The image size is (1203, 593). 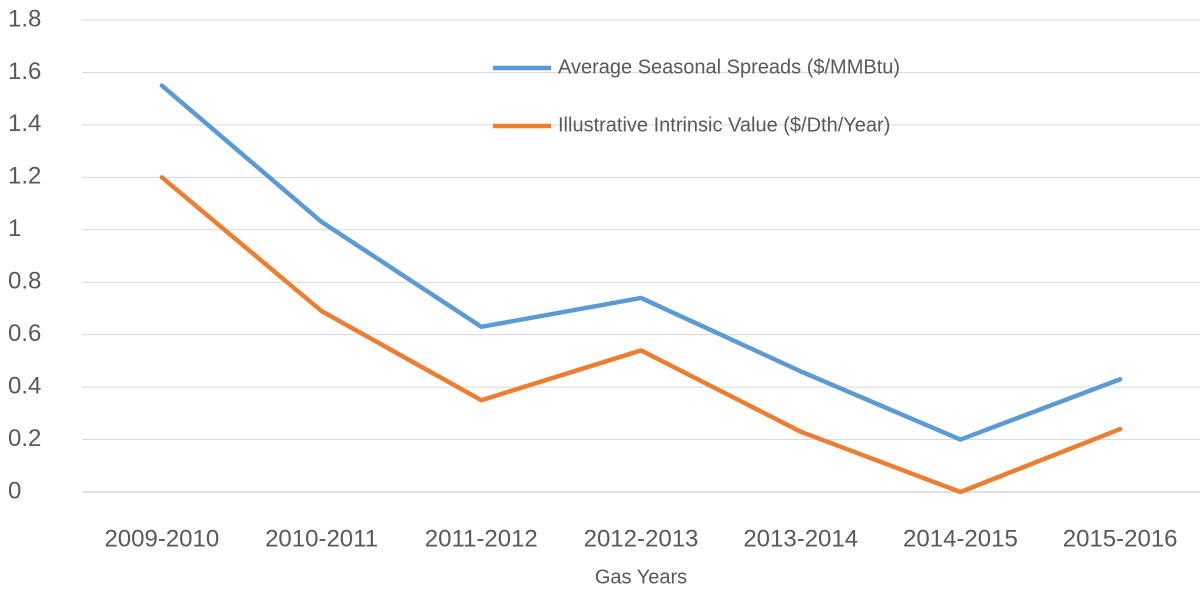 I want to click on x-tick-label: 2013-2014, so click(x=800, y=538).